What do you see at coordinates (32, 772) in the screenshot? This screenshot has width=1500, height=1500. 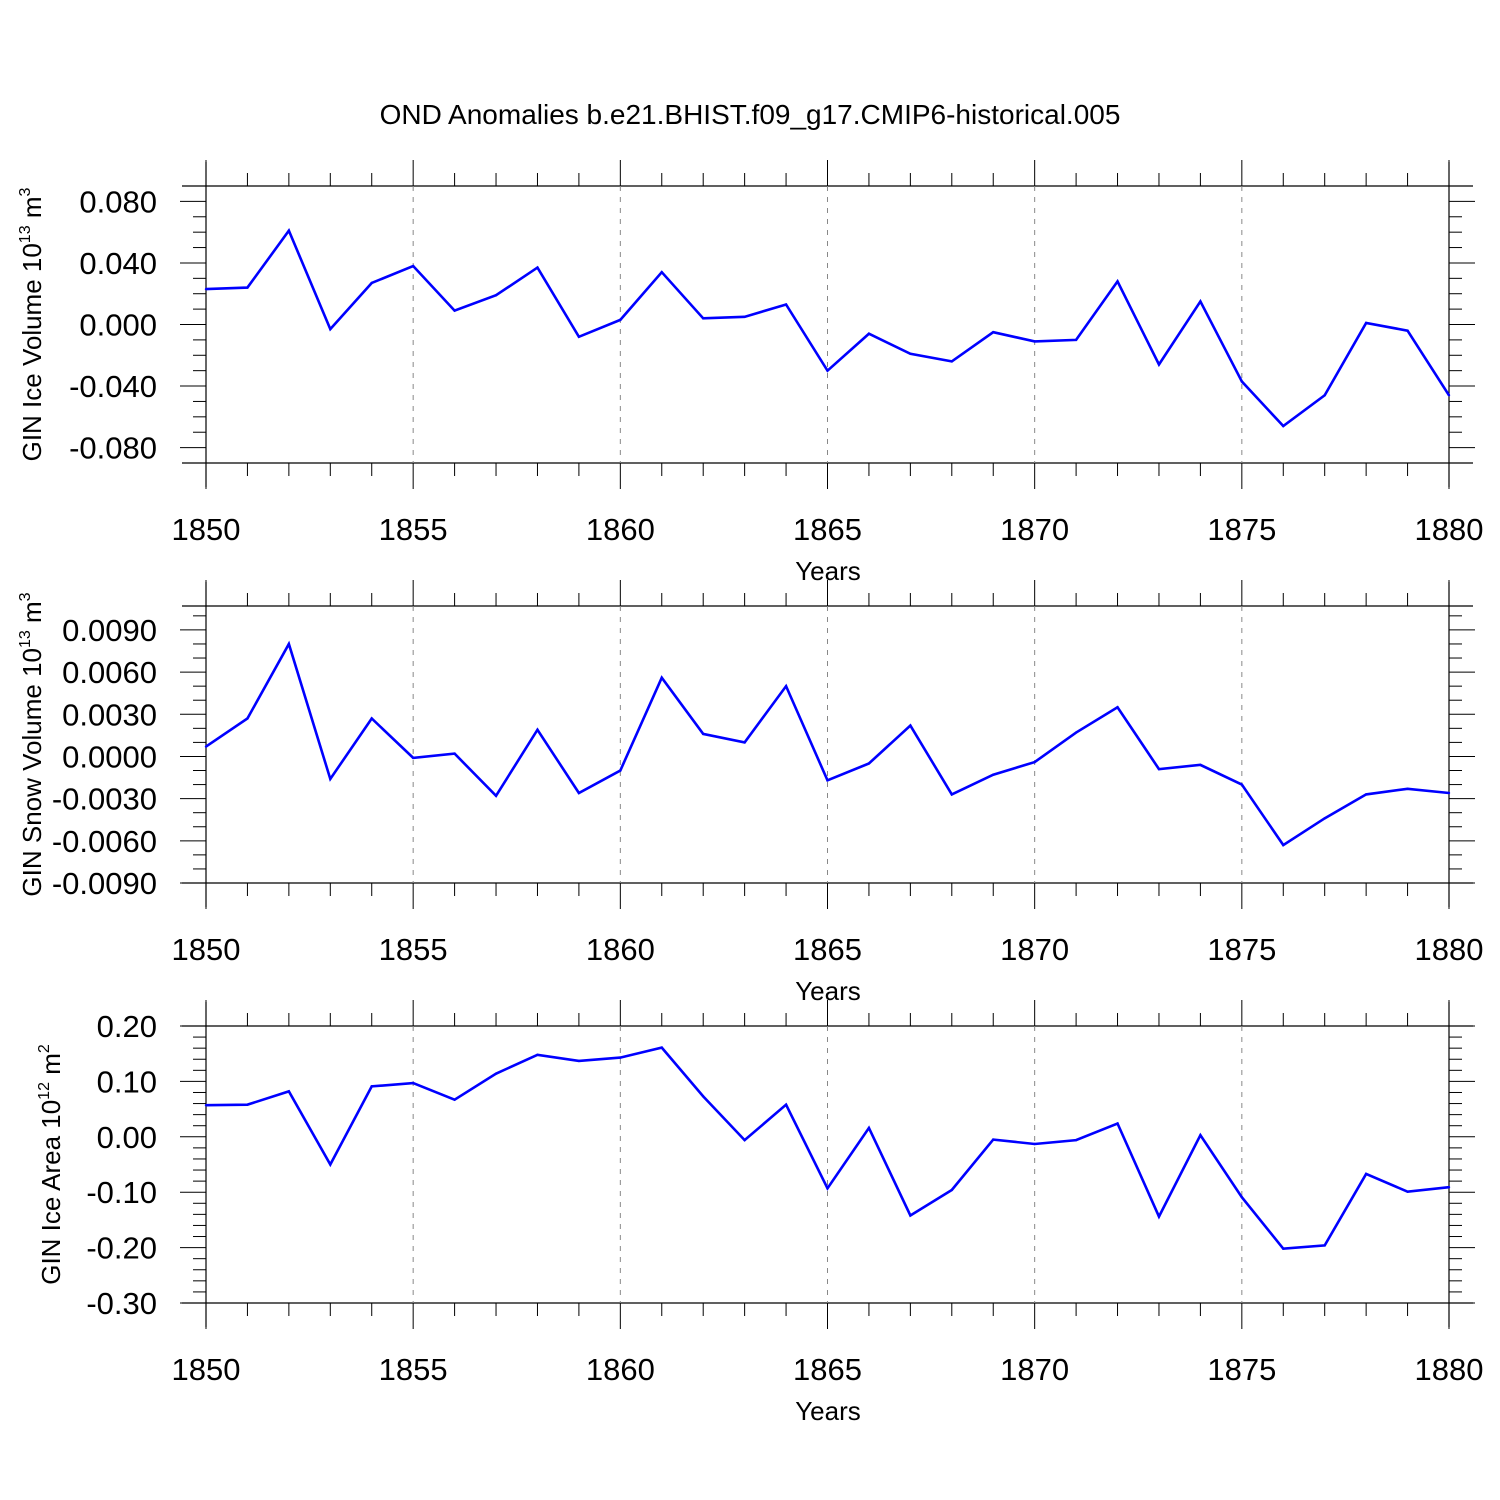 I see `y-axis-title-text: GIN Snow Volume 10` at bounding box center [32, 772].